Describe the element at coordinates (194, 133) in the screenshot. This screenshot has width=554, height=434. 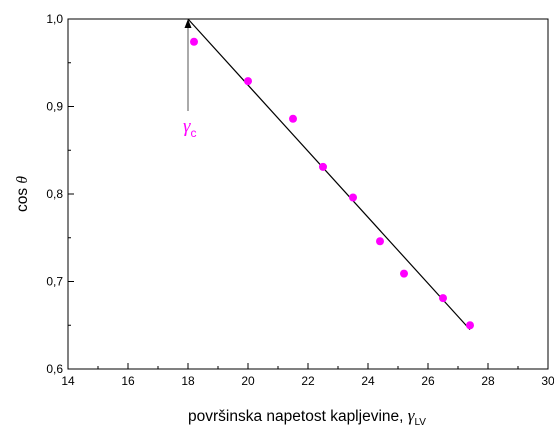
I see `annotation-subscript: c` at that location.